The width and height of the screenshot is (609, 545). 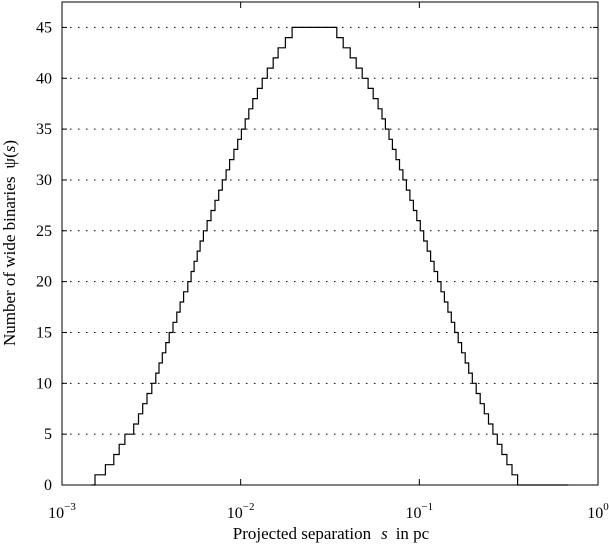 What do you see at coordinates (9, 148) in the screenshot?
I see `y-axis-label-variable: s` at bounding box center [9, 148].